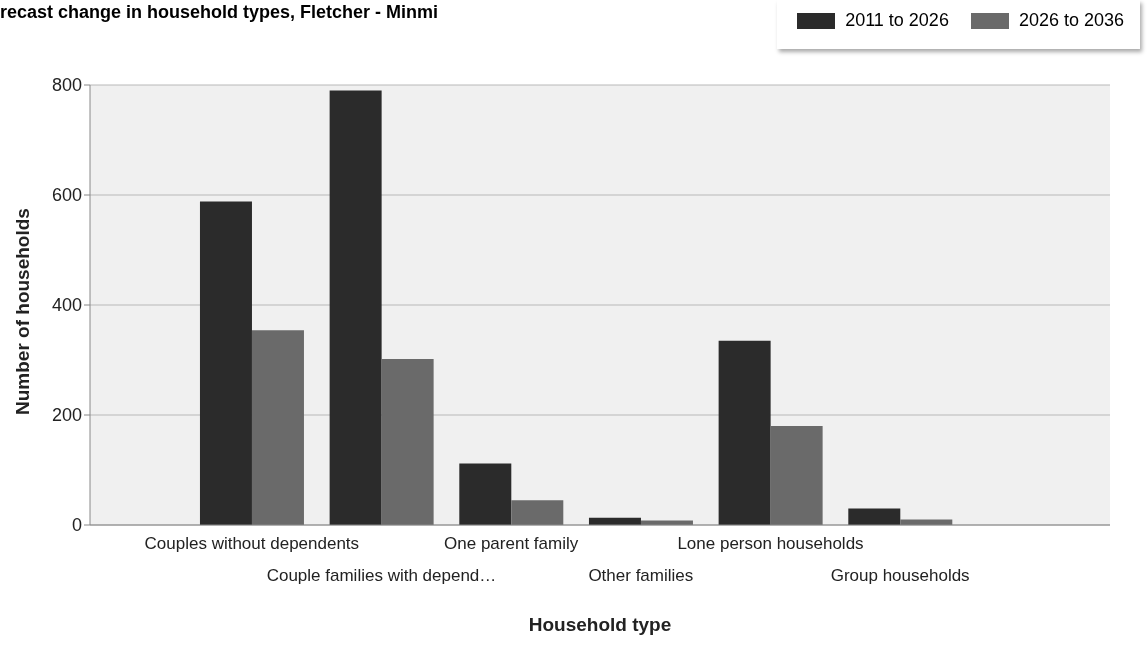 The height and width of the screenshot is (648, 1148). I want to click on legend-label: 2011 to 2026, so click(897, 20).